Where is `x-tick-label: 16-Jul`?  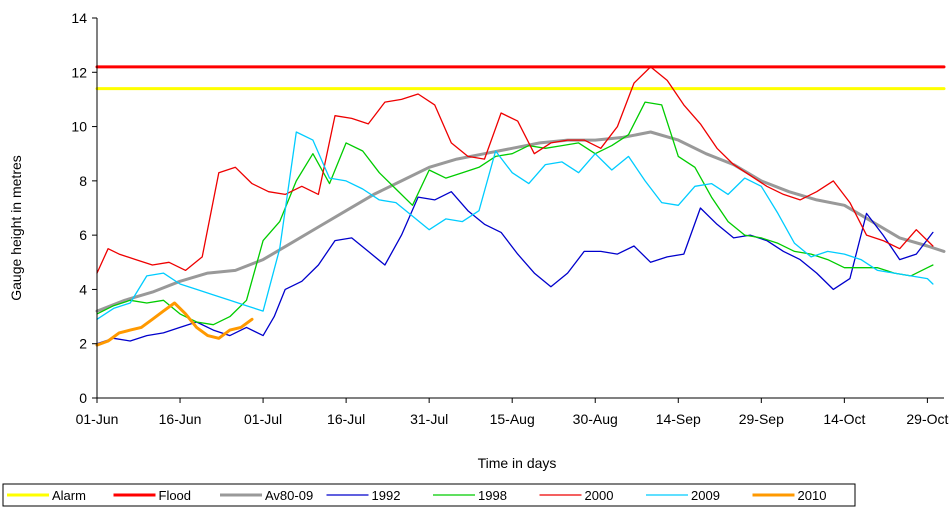 x-tick-label: 16-Jul is located at coordinates (346, 419).